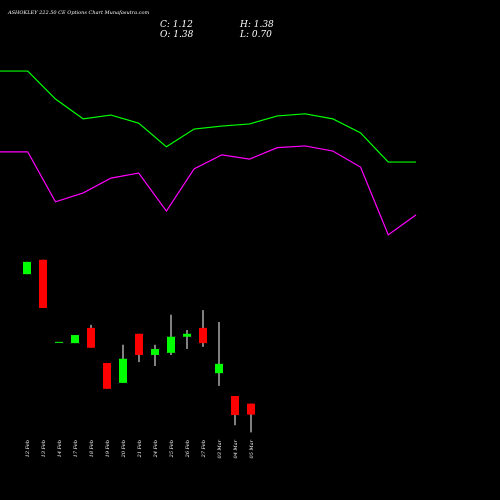  What do you see at coordinates (124, 449) in the screenshot?
I see `x-tick-label: 20 Feb` at bounding box center [124, 449].